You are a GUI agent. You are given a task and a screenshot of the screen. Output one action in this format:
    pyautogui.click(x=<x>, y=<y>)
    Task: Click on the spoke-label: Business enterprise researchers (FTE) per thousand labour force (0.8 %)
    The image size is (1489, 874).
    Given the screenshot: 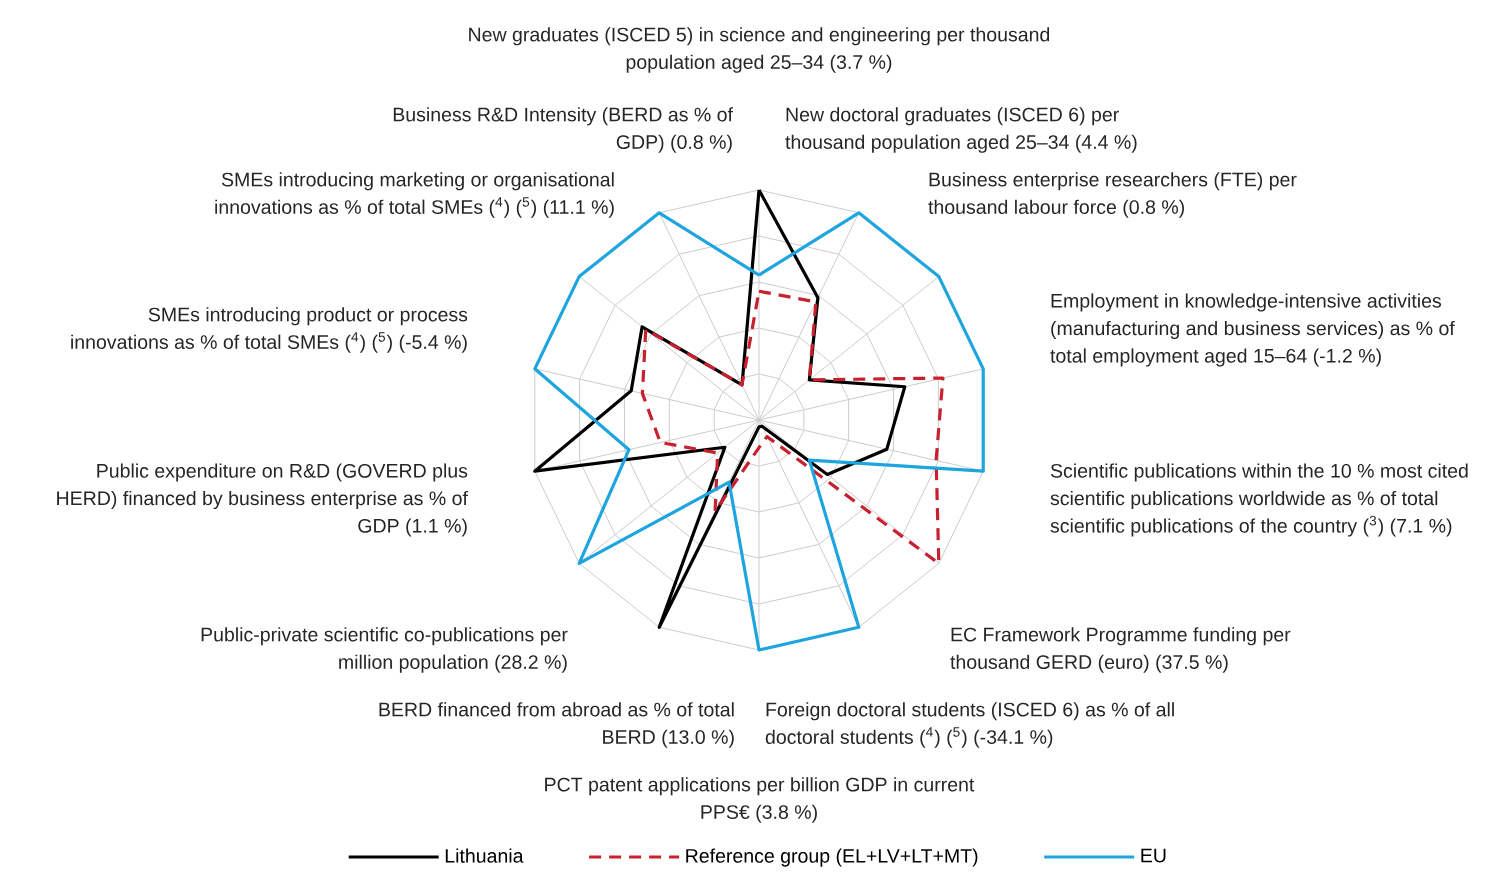 What is the action you would take?
    pyautogui.click(x=1112, y=195)
    